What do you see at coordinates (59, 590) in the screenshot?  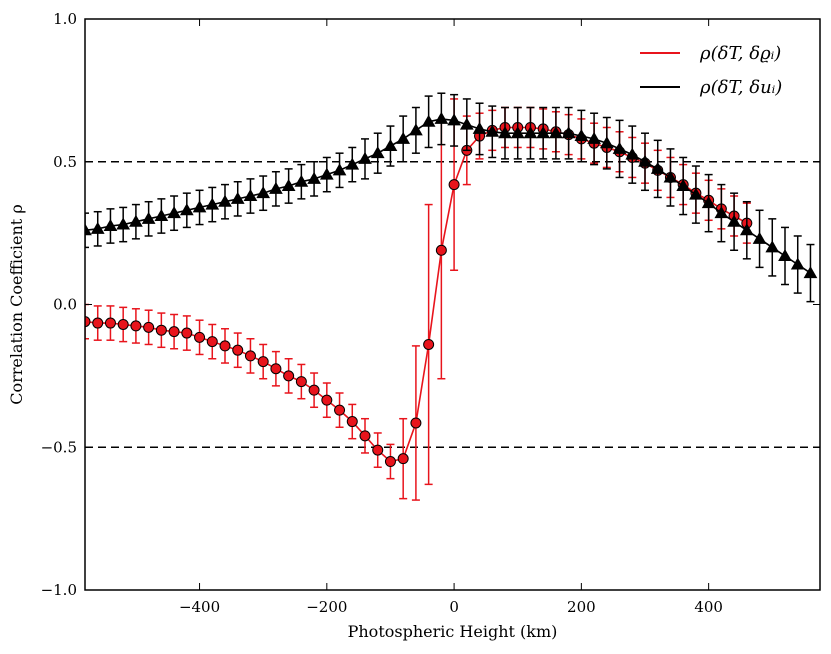 I see `y-tick-label: −1.0` at bounding box center [59, 590].